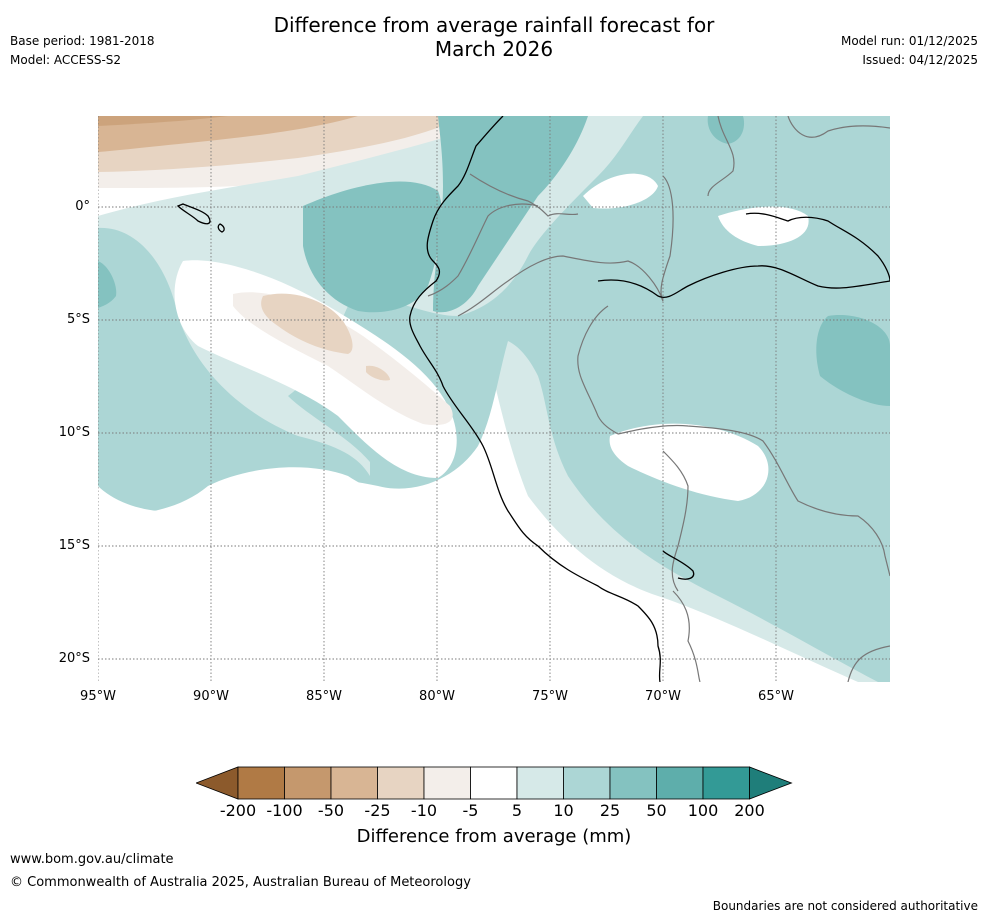 This screenshot has width=988, height=919. What do you see at coordinates (550, 696) in the screenshot?
I see `lon-label-75w: 75°W` at bounding box center [550, 696].